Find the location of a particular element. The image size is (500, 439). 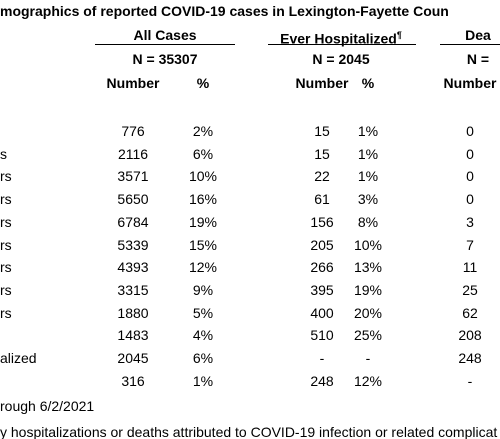

group-n: N = 35307 is located at coordinates (165, 59).